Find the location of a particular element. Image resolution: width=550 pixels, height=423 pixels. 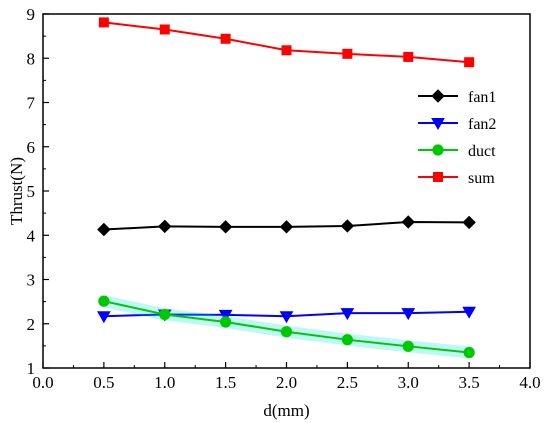

x-tick-label: 0.0 is located at coordinates (42, 382).